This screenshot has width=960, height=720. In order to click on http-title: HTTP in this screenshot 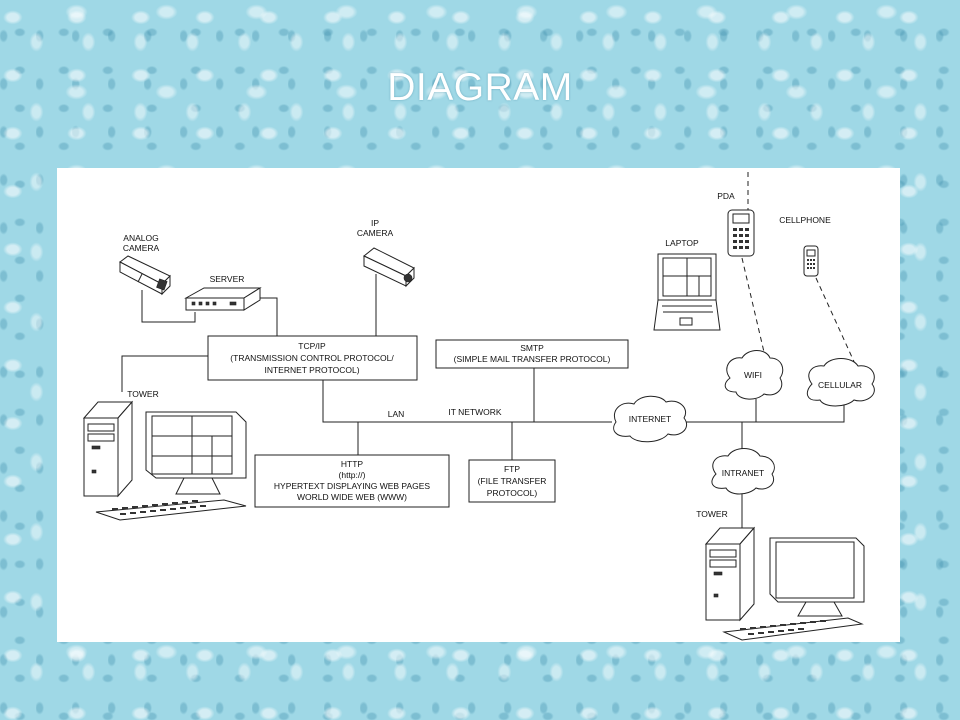, I will do `click(352, 464)`.